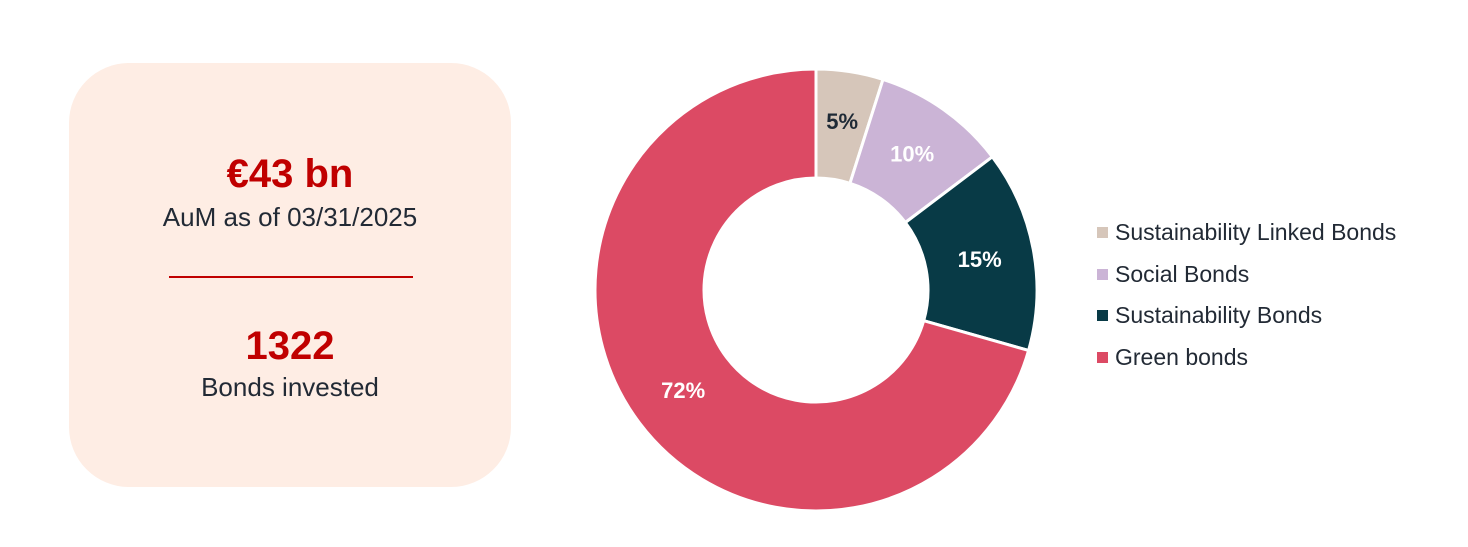 This screenshot has height=547, width=1468. Describe the element at coordinates (290, 174) in the screenshot. I see `aum-value: €43 bn` at that location.